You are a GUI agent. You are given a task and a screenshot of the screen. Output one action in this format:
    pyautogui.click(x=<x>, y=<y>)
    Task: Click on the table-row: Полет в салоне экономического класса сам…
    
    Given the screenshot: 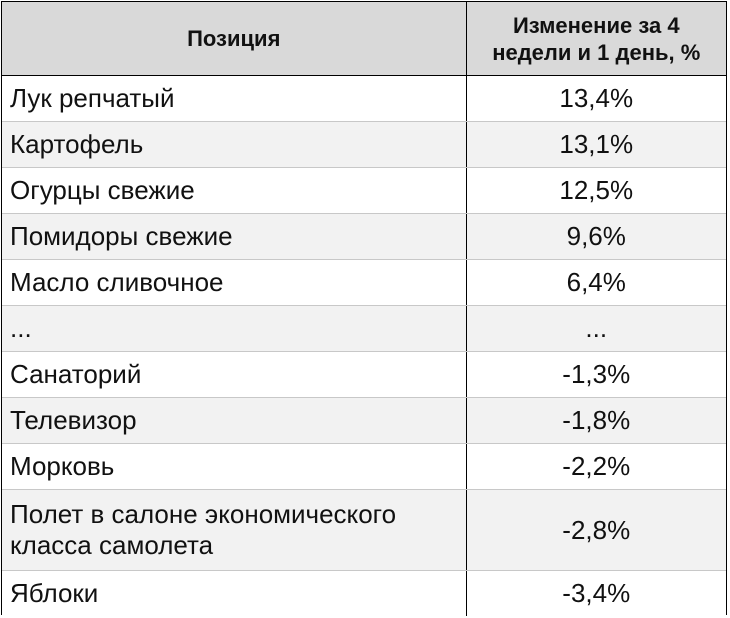 What is the action you would take?
    pyautogui.click(x=364, y=530)
    